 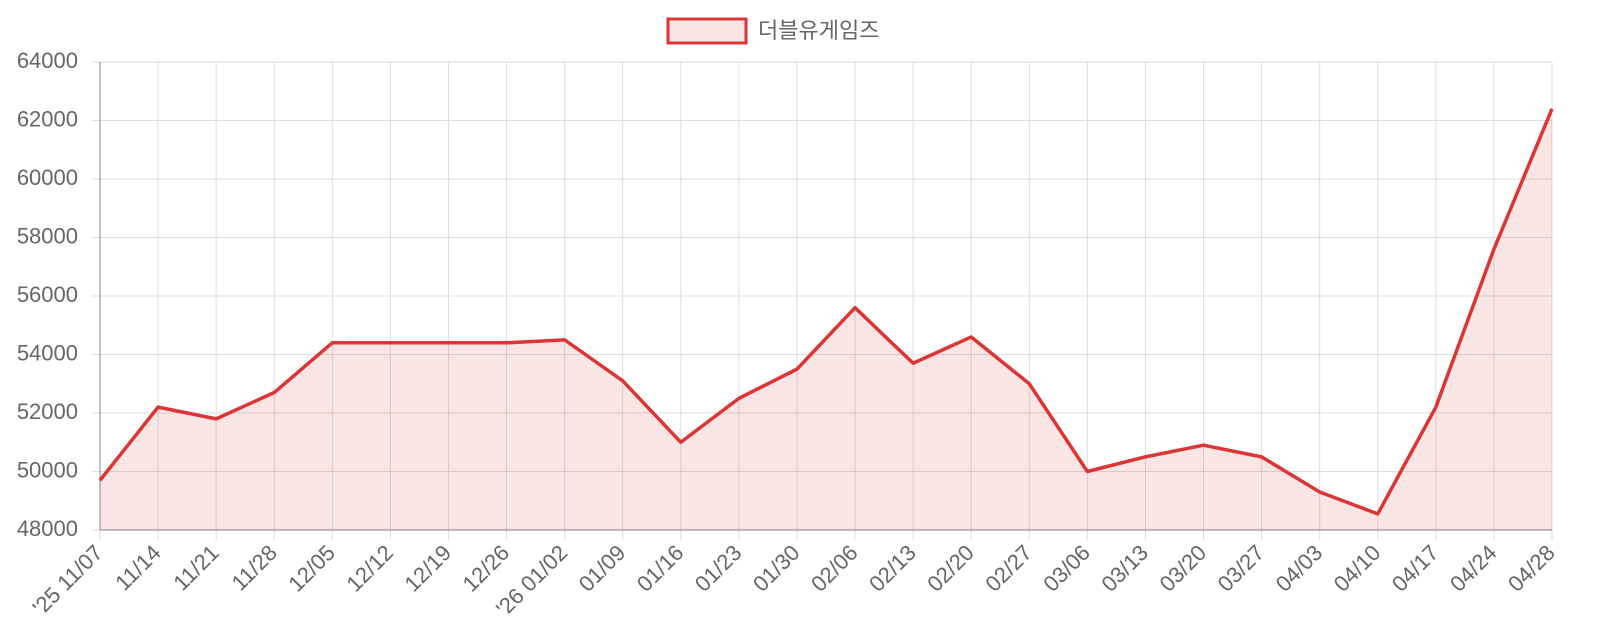 I want to click on x-tick-label: 11/28, so click(x=253, y=567).